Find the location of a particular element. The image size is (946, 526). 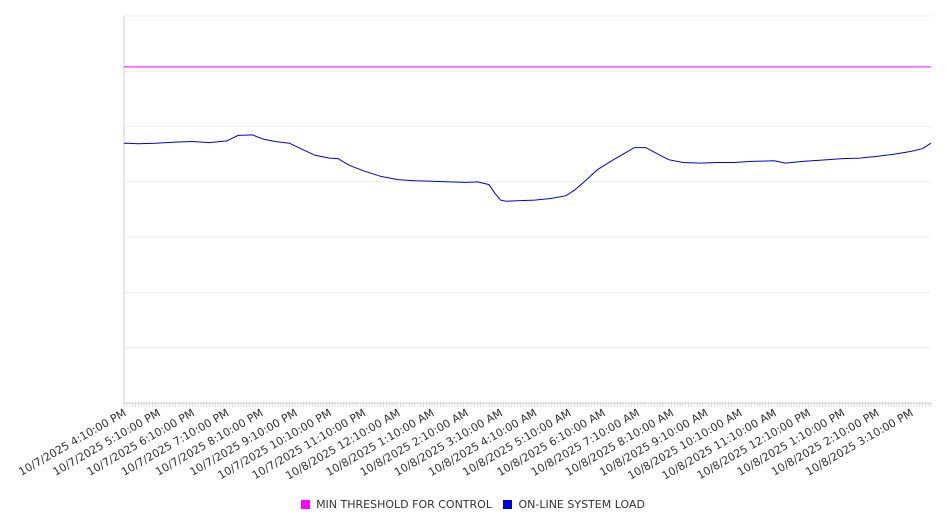

legend-item-min-threshold: MIN THRESHOLD FOR CONTROL is located at coordinates (396, 504).